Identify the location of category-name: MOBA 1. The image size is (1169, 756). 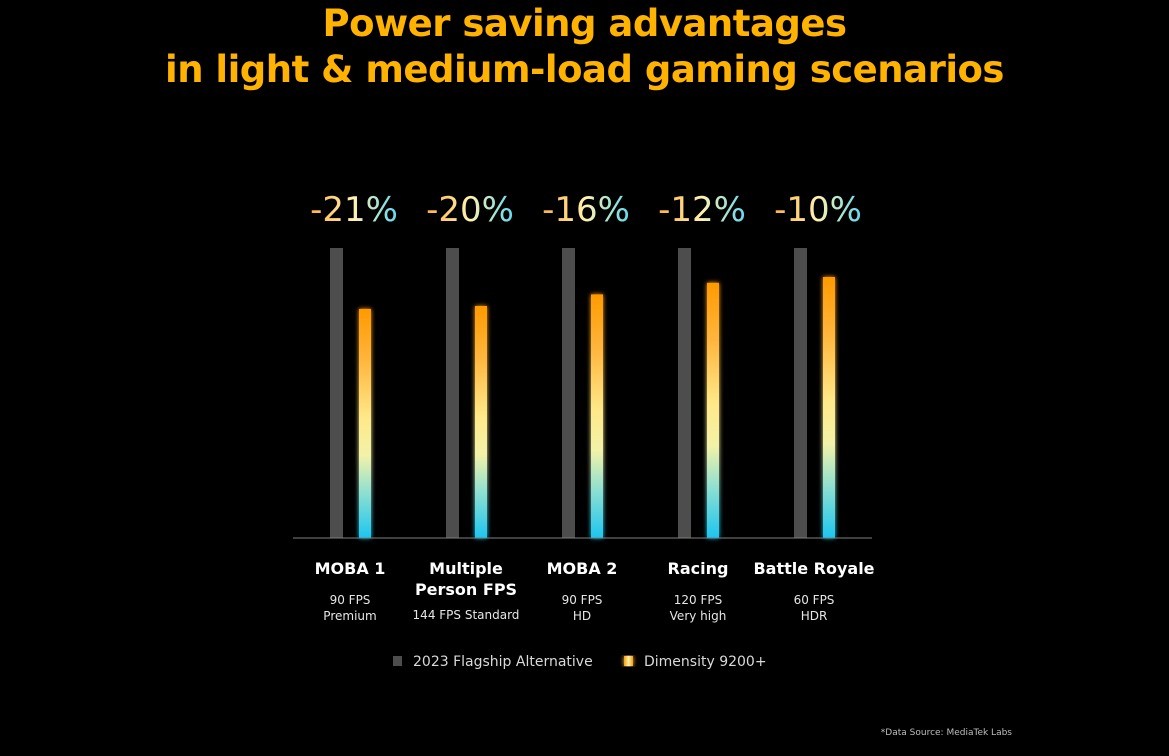
(350, 568).